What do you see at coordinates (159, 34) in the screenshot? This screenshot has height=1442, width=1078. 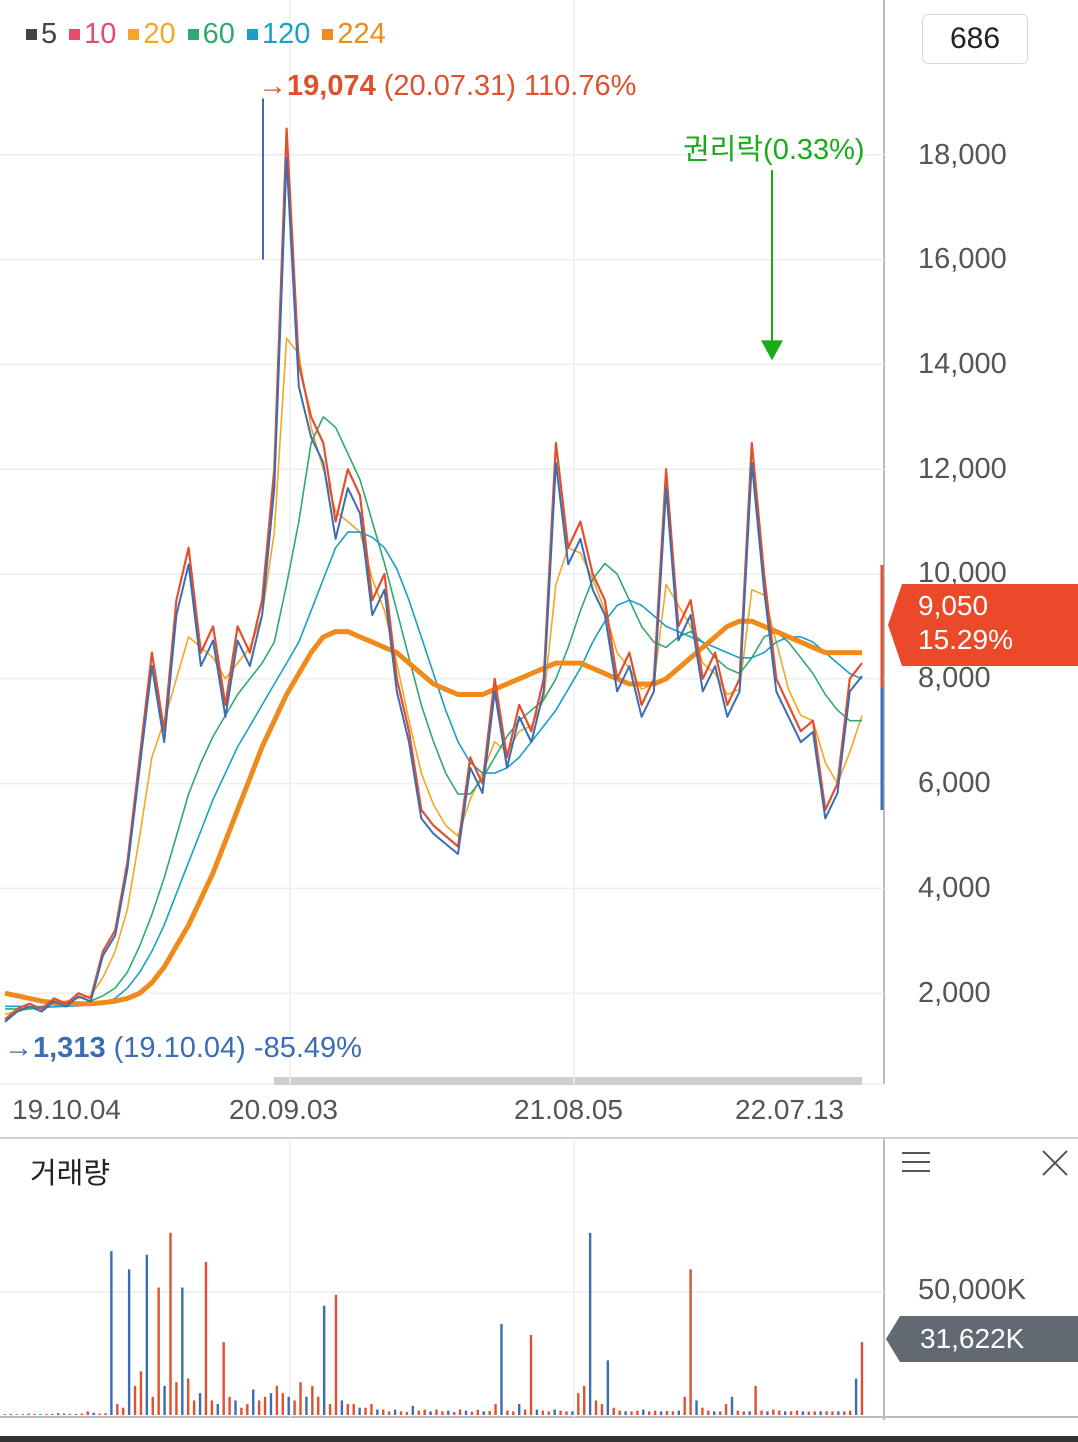 I see `legend-label: 20` at bounding box center [159, 34].